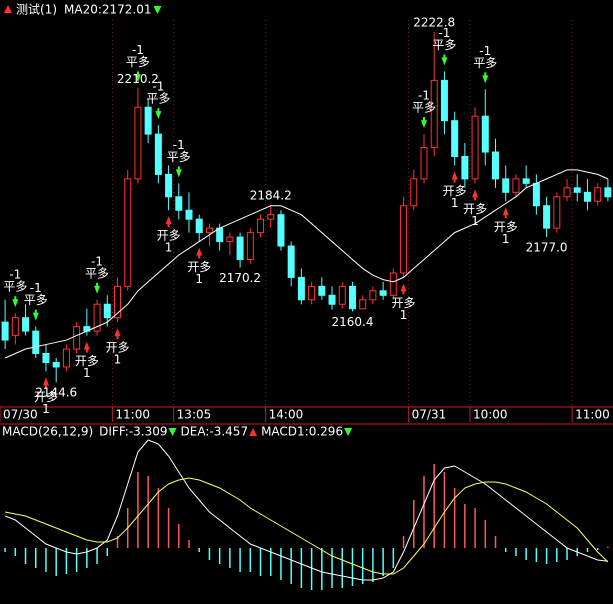 This screenshot has height=604, width=613. What do you see at coordinates (240, 278) in the screenshot?
I see `price-annotation: 2170.2` at bounding box center [240, 278].